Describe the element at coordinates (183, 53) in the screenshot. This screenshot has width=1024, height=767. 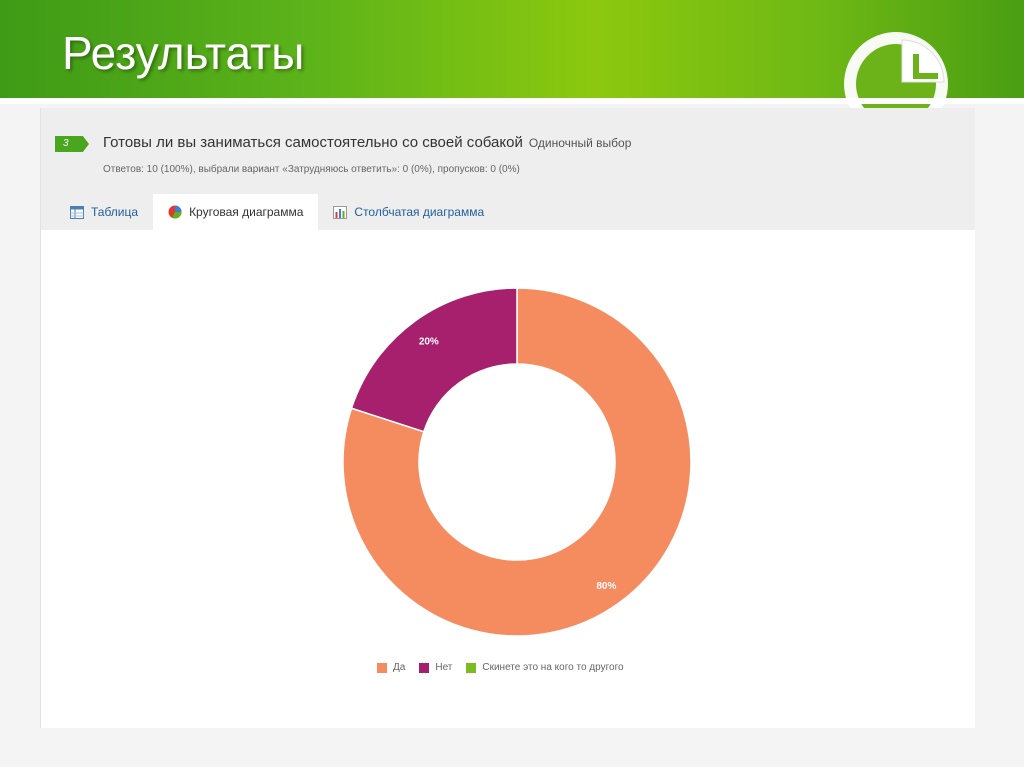
I see `slide-title: Результаты` at that location.